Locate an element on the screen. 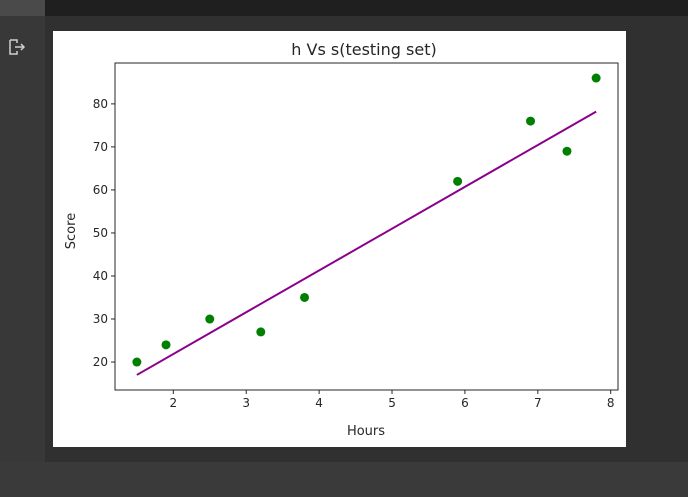 Image resolution: width=688 pixels, height=497 pixels. top-bar is located at coordinates (344, 8).